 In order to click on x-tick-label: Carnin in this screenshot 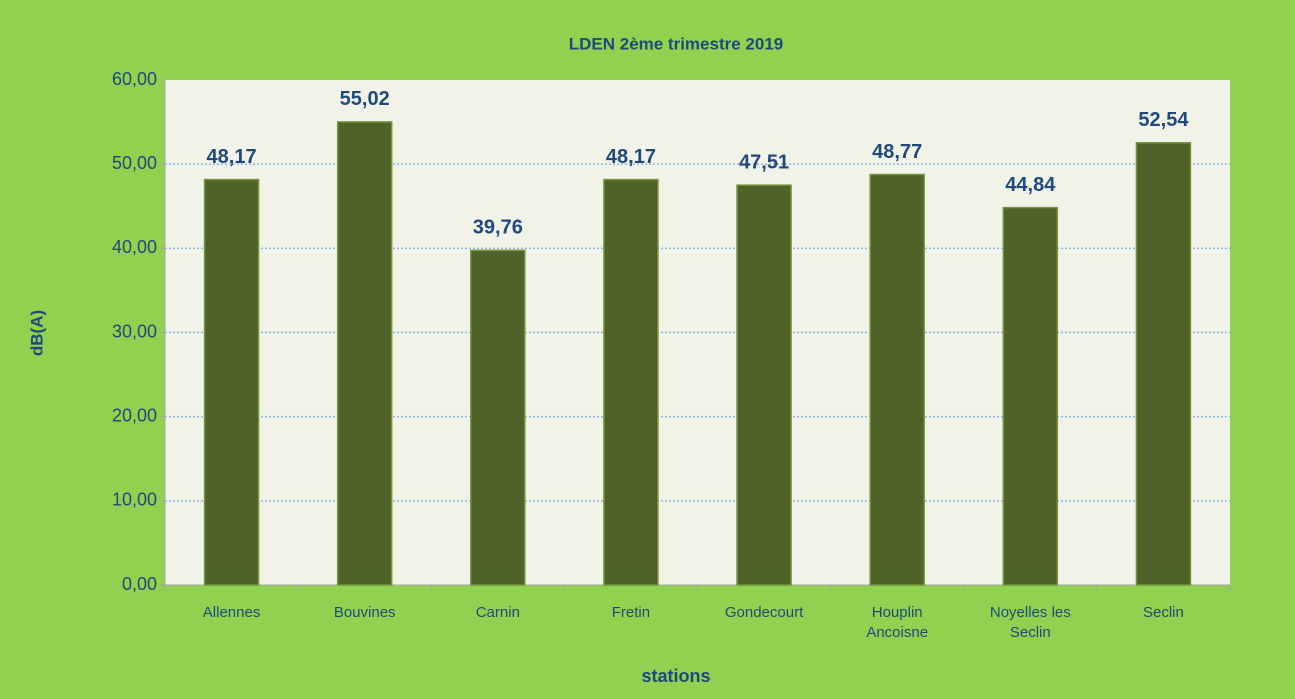, I will do `click(497, 612)`.